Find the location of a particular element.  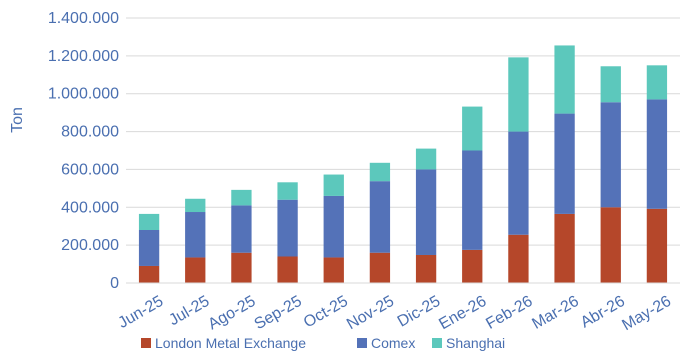

y-tick-label: 1.400.000 is located at coordinates (83, 18).